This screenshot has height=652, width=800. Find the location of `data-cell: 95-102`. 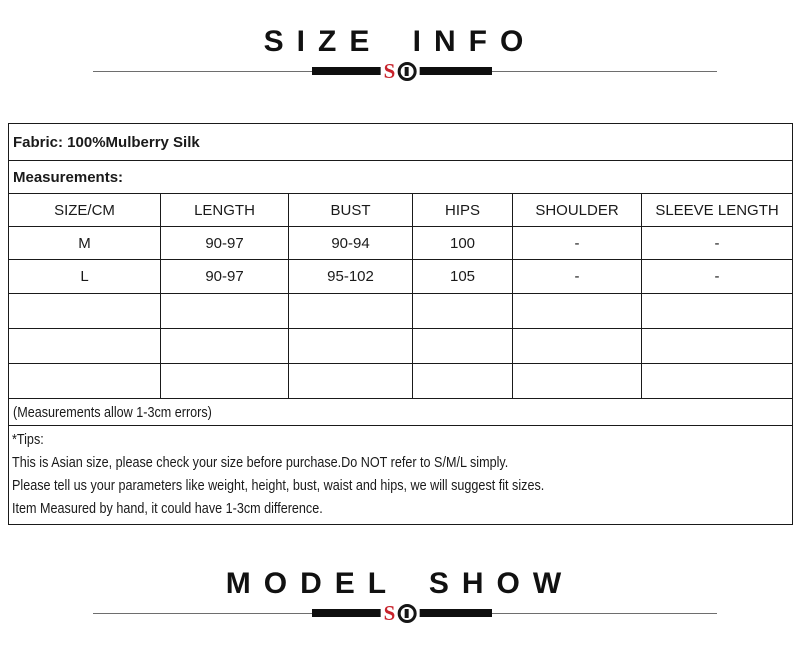

data-cell: 95-102 is located at coordinates (350, 276).